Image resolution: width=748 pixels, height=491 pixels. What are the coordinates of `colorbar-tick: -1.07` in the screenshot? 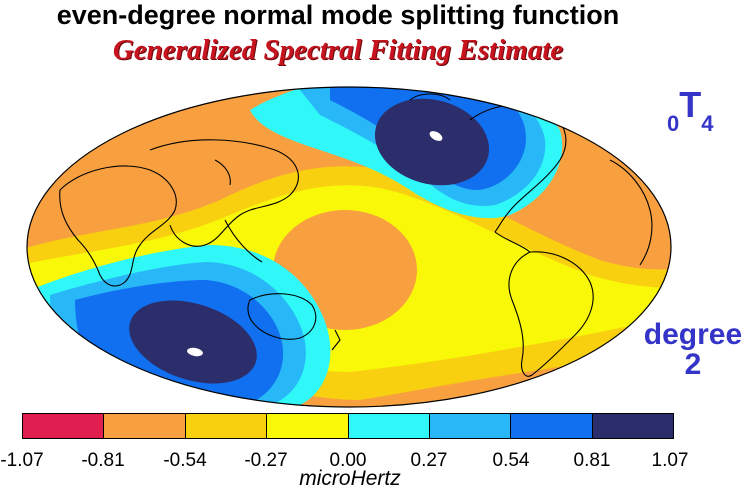 It's located at (22, 460).